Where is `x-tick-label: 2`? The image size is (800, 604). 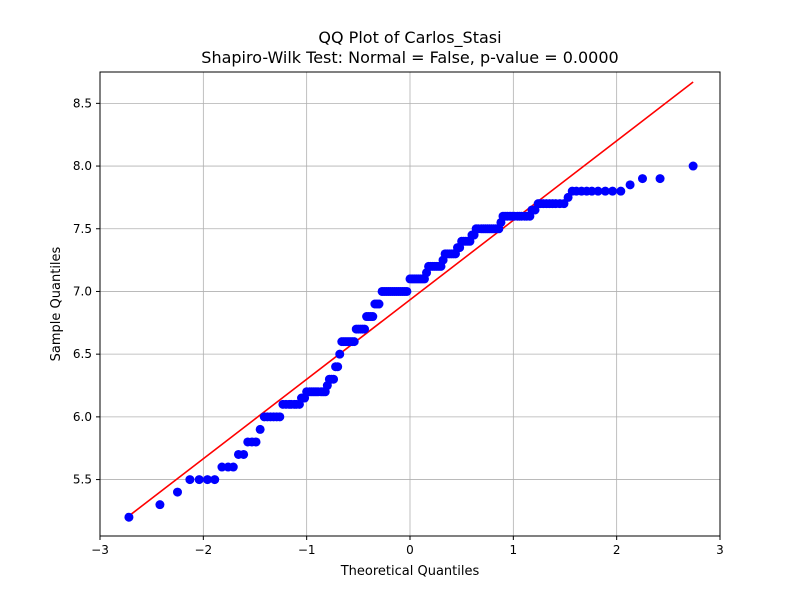 x-tick-label: 2 is located at coordinates (617, 550).